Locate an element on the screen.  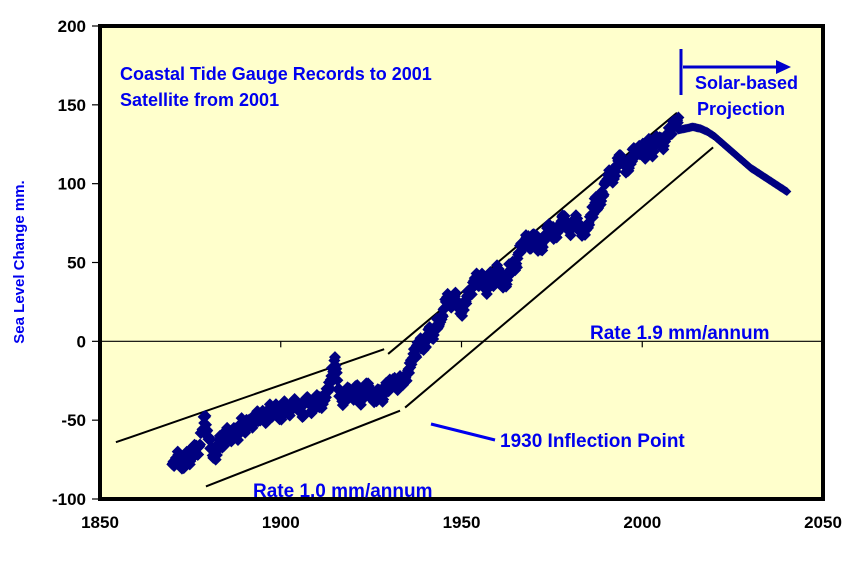
x-tick-label: 2000 is located at coordinates (642, 522).